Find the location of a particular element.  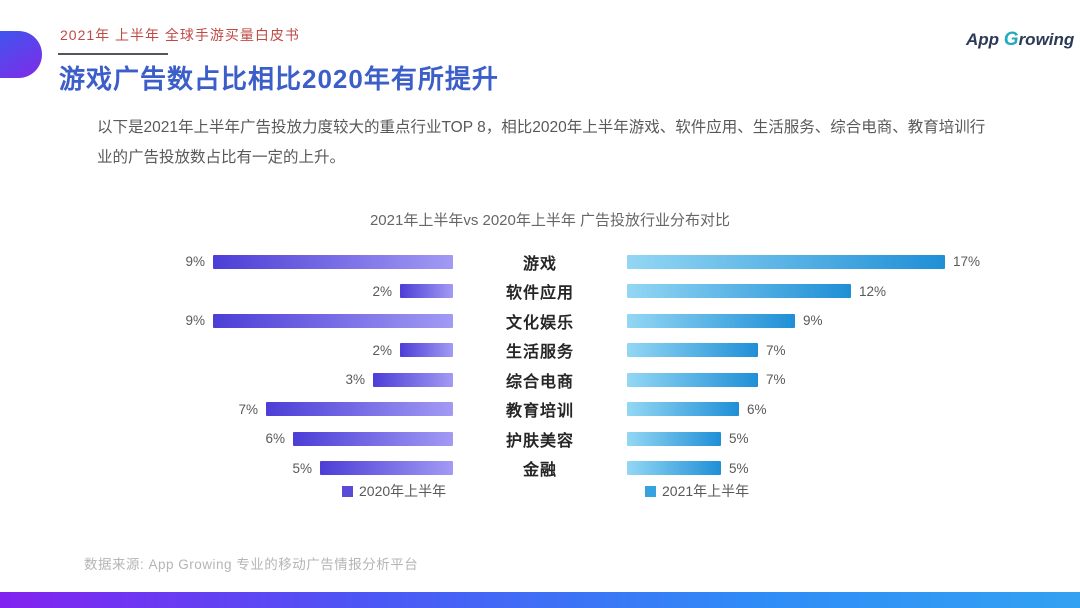

category-label: 护肤美容 is located at coordinates (539, 441).